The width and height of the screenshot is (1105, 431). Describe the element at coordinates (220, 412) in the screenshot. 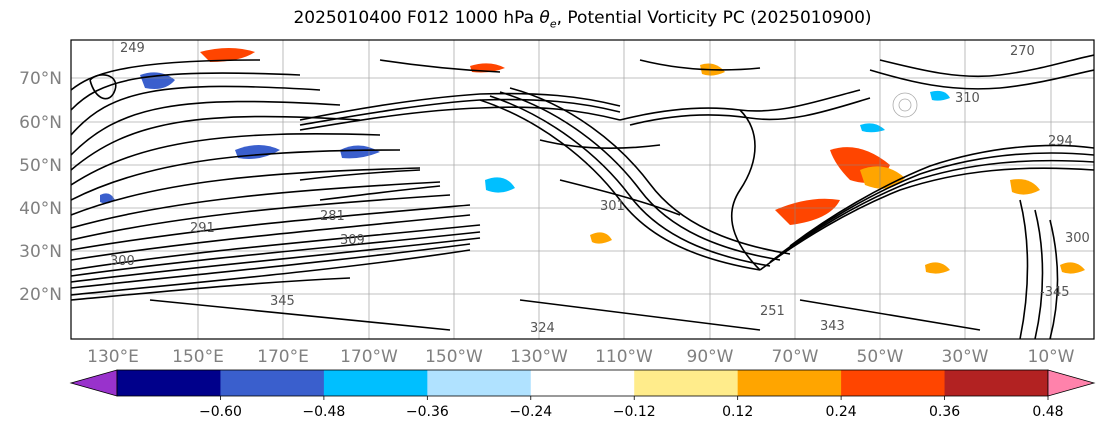

I see `colorbar-tick-label: −0.60` at that location.